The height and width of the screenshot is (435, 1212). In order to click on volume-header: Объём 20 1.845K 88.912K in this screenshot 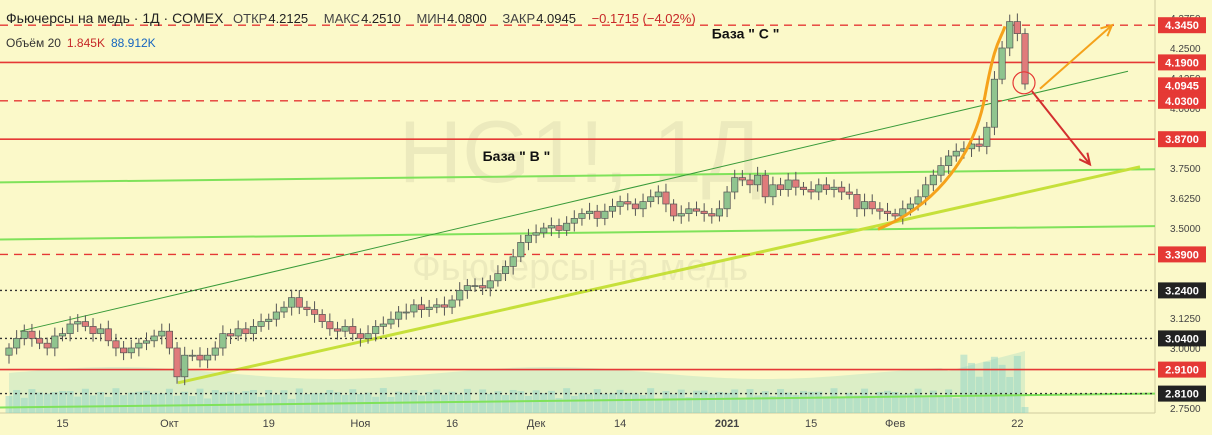, I will do `click(81, 43)`.